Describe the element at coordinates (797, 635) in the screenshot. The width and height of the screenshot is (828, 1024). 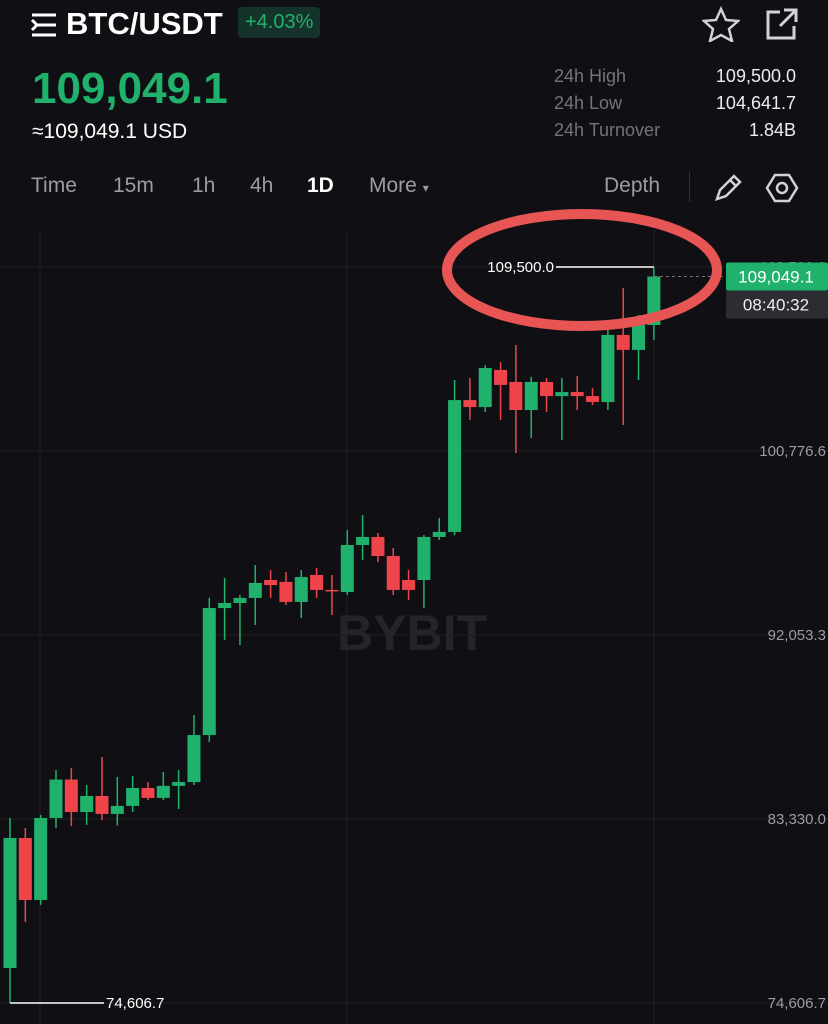
I see `y-tick-label: 92,053.3` at that location.